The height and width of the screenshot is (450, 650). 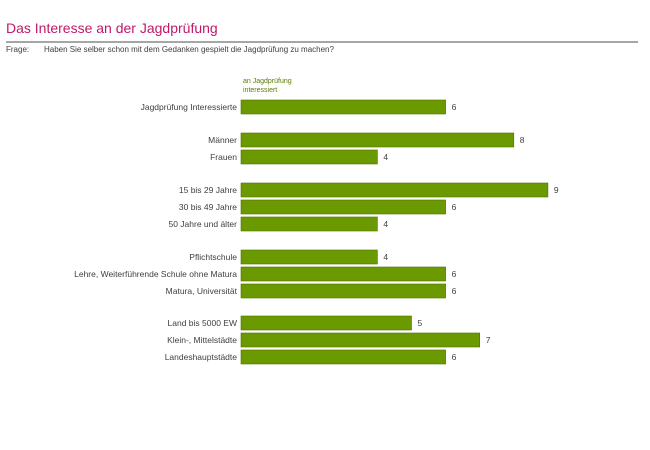 I want to click on category-label: Klein-, Mittelstädte, so click(x=202, y=340).